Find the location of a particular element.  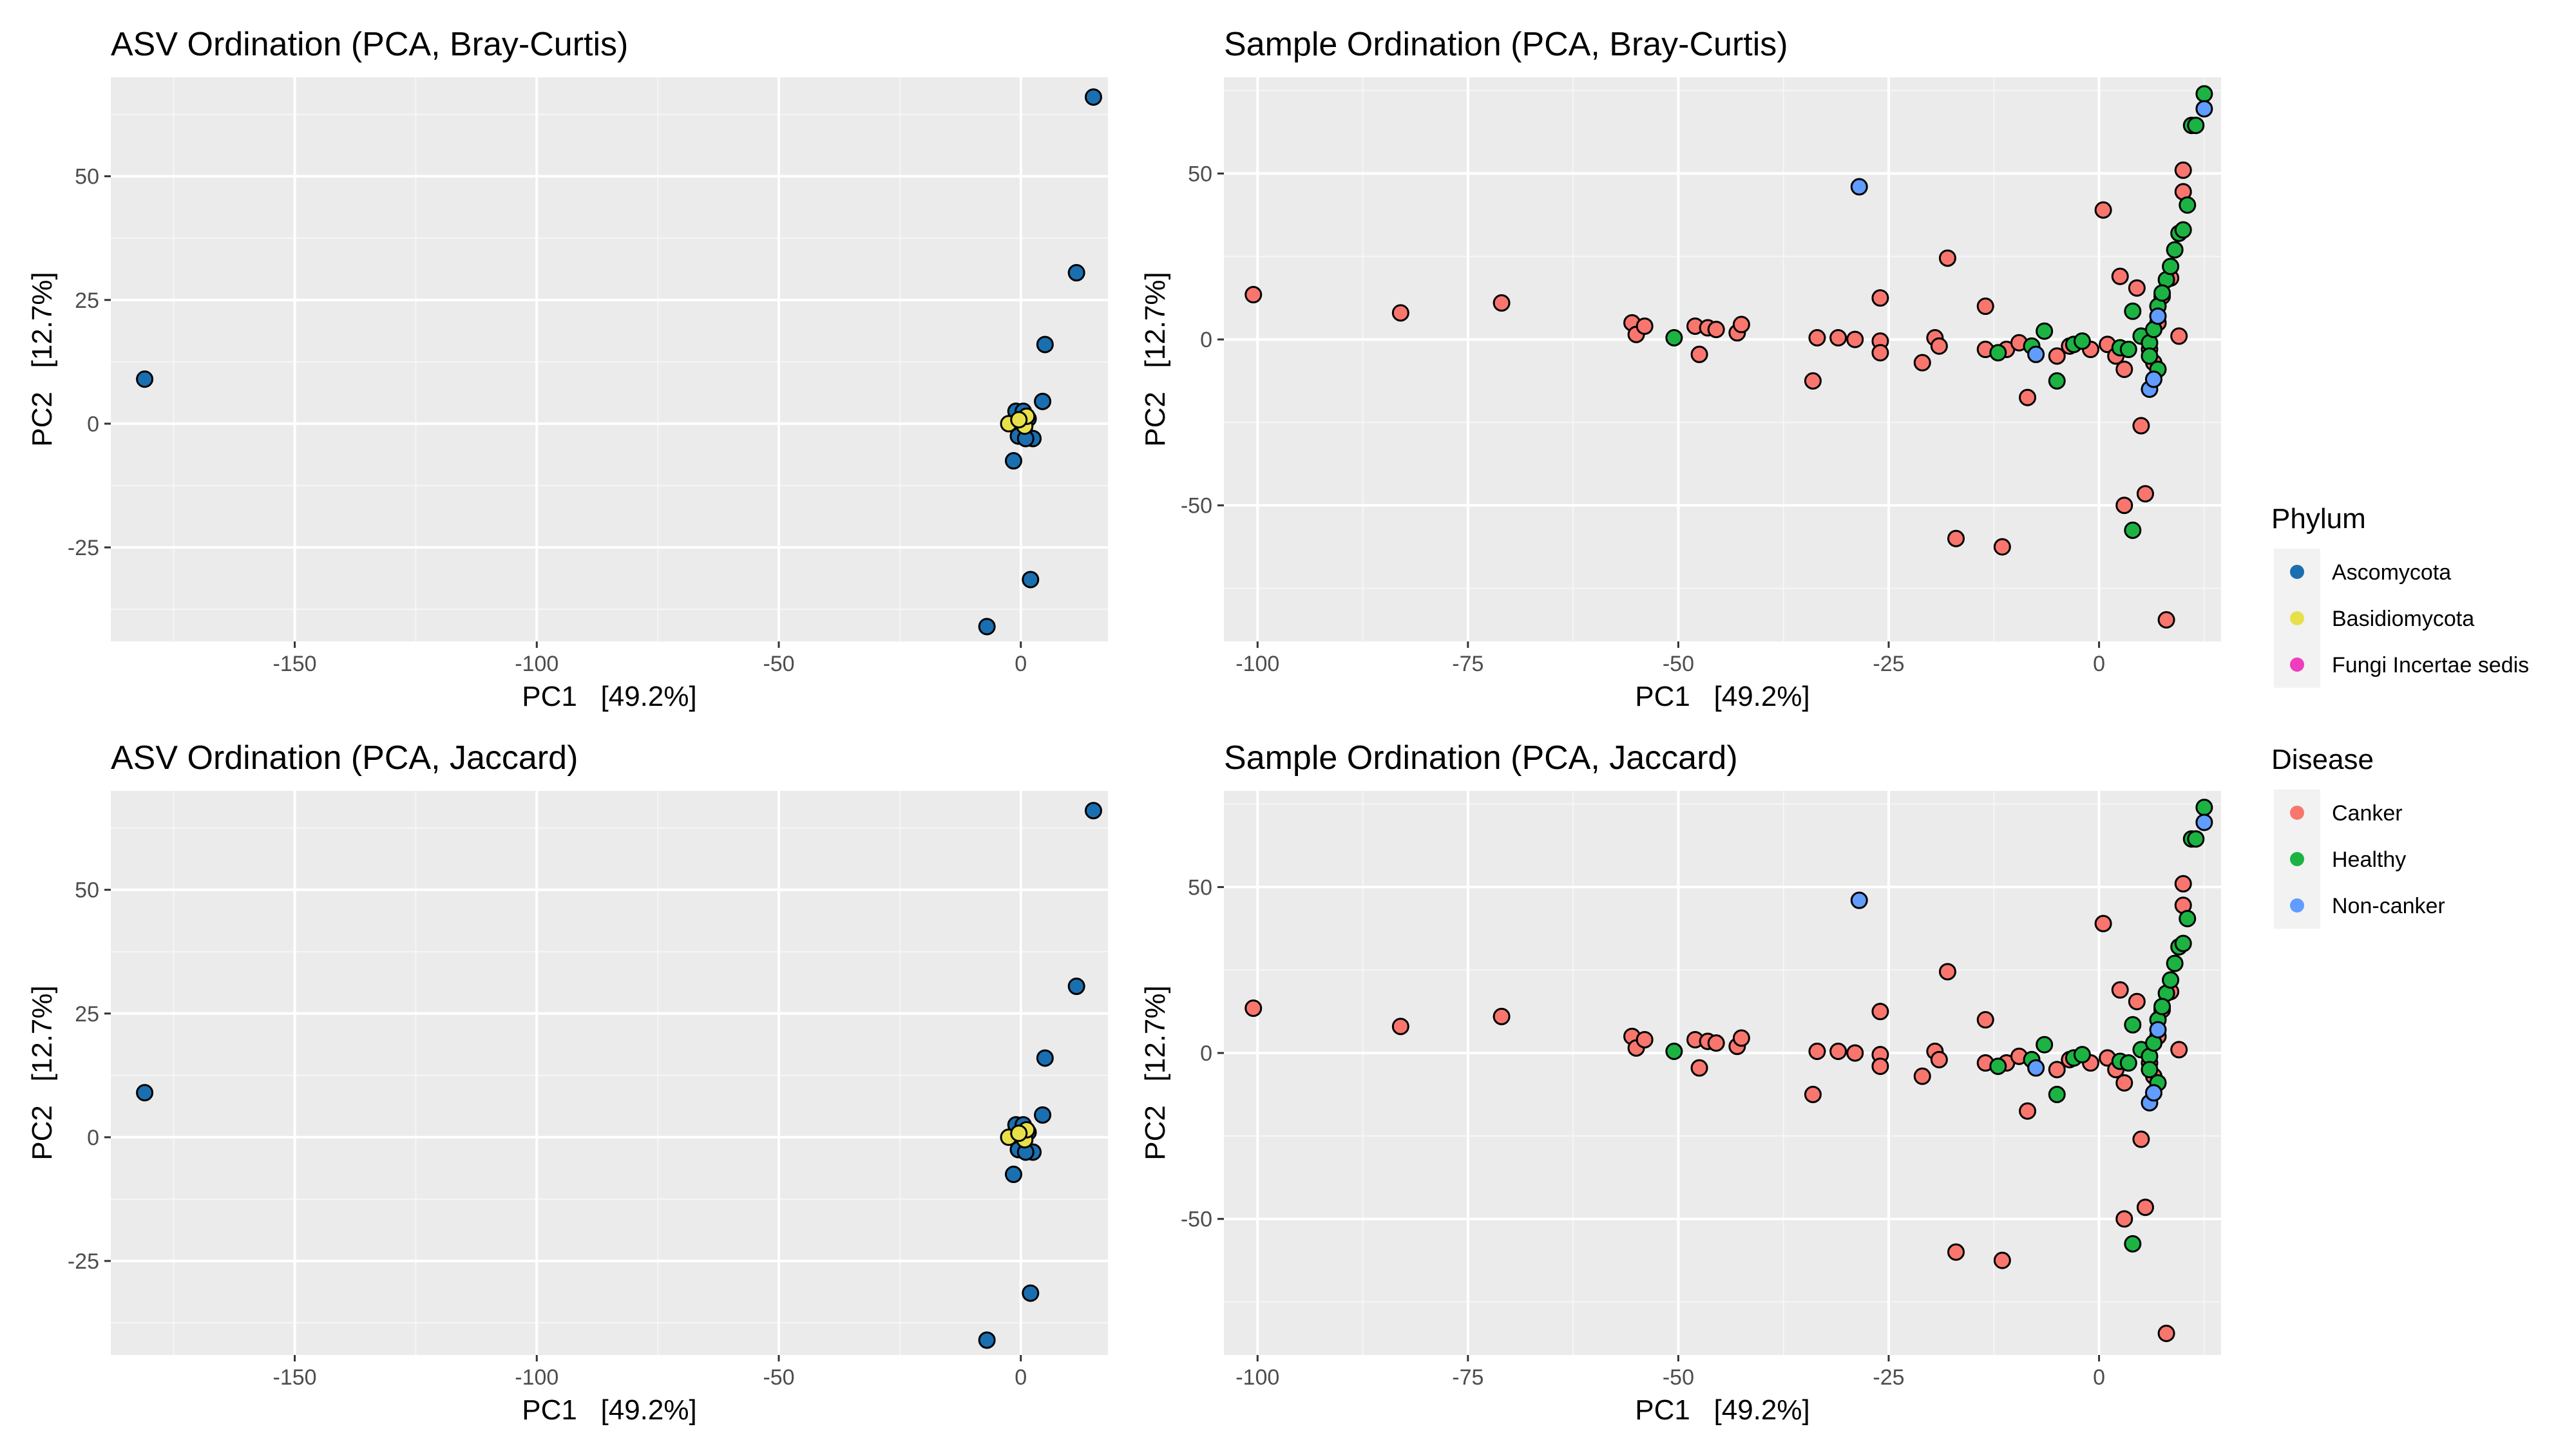

x-tick-label: -75 is located at coordinates (1468, 664).